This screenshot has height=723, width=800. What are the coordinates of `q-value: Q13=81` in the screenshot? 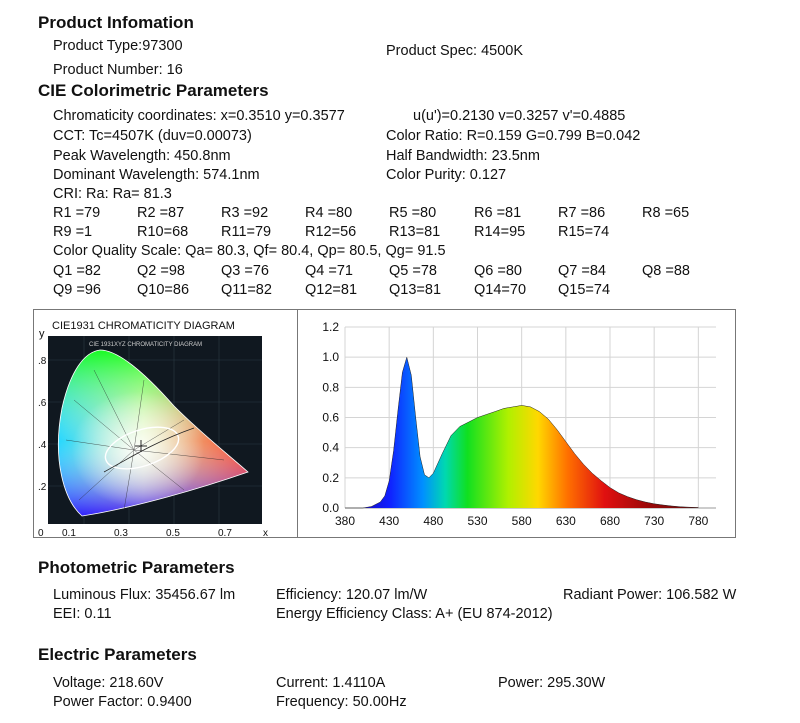 It's located at (415, 290).